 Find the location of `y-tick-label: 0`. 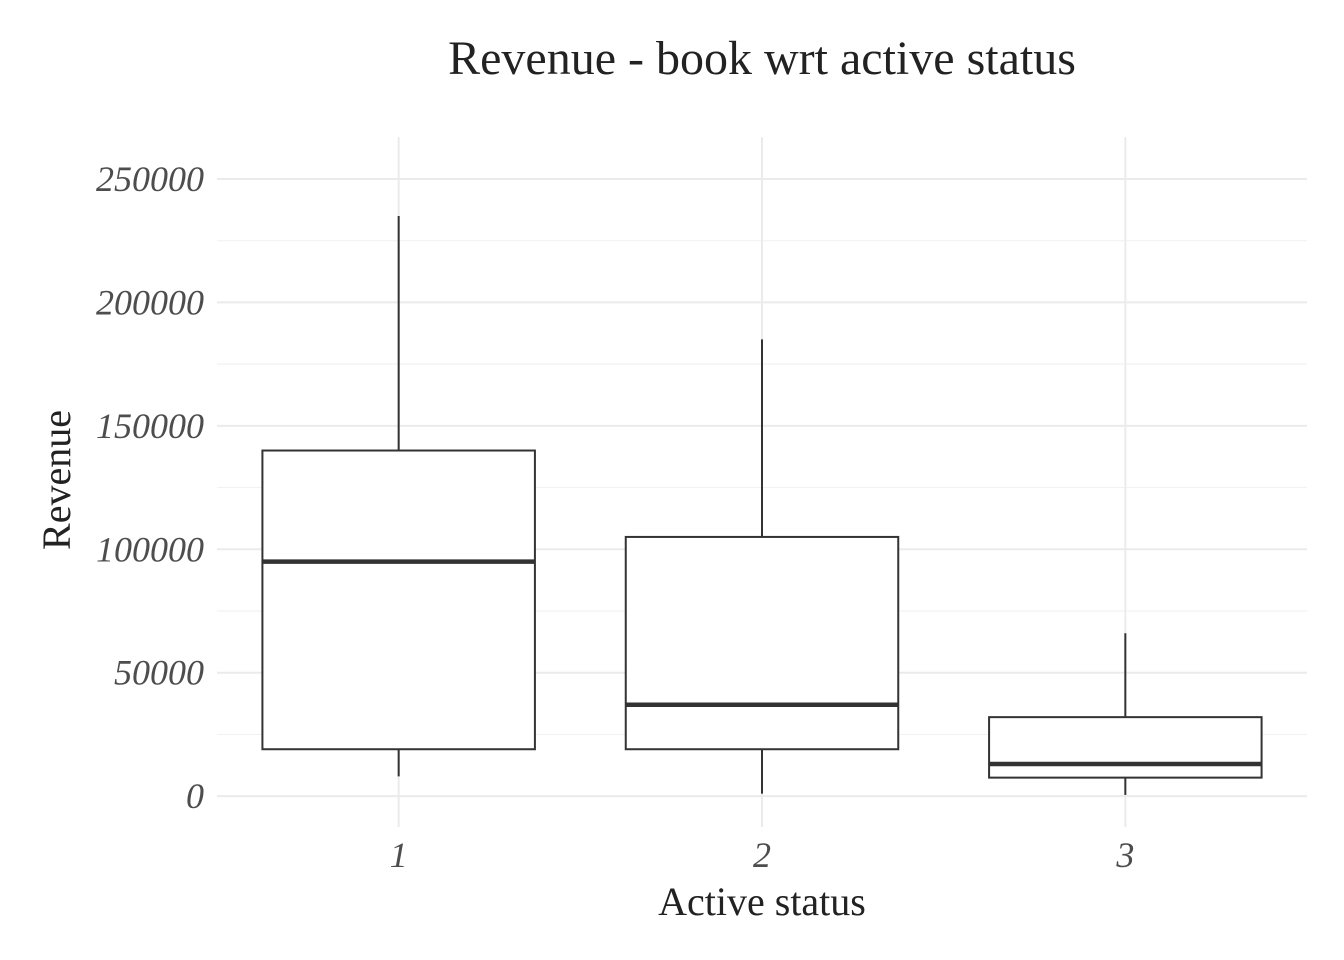

y-tick-label: 0 is located at coordinates (195, 796).